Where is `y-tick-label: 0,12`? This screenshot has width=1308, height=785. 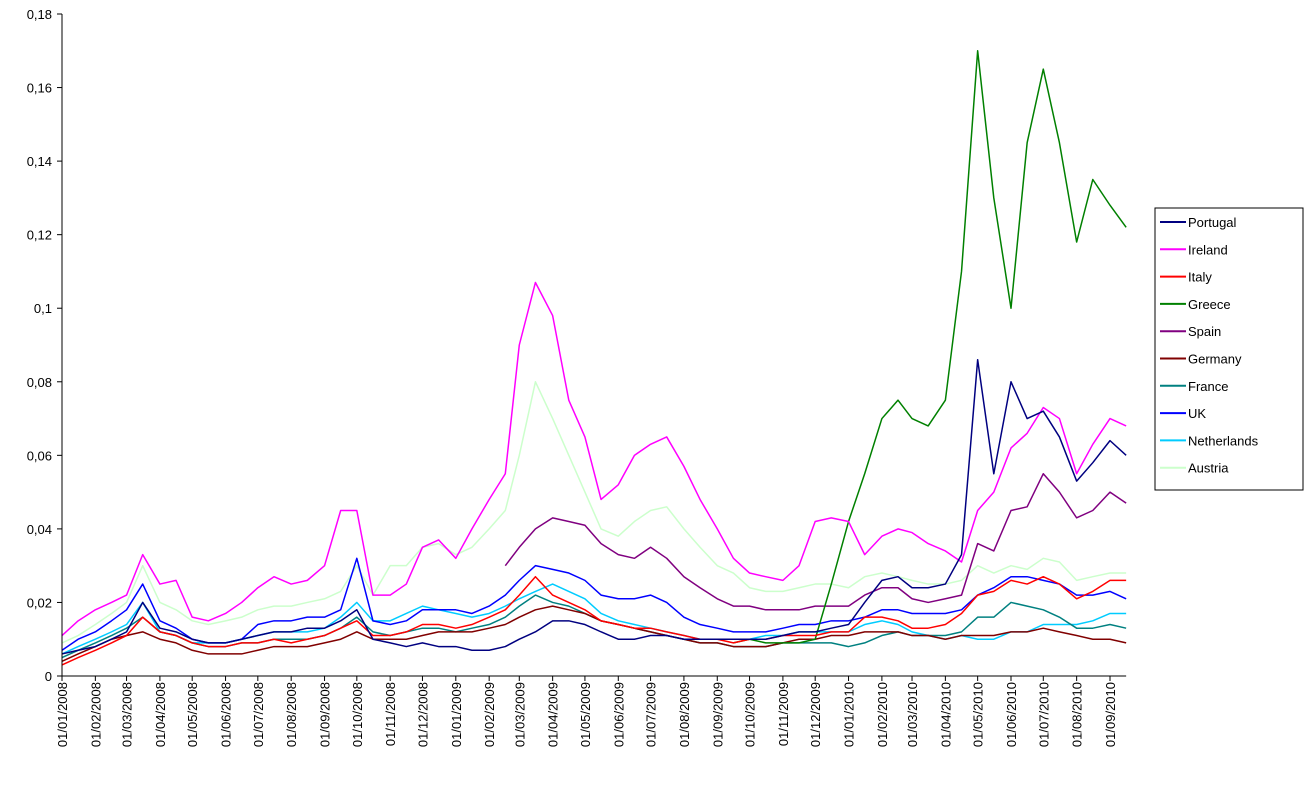 y-tick-label: 0,12 is located at coordinates (39, 235).